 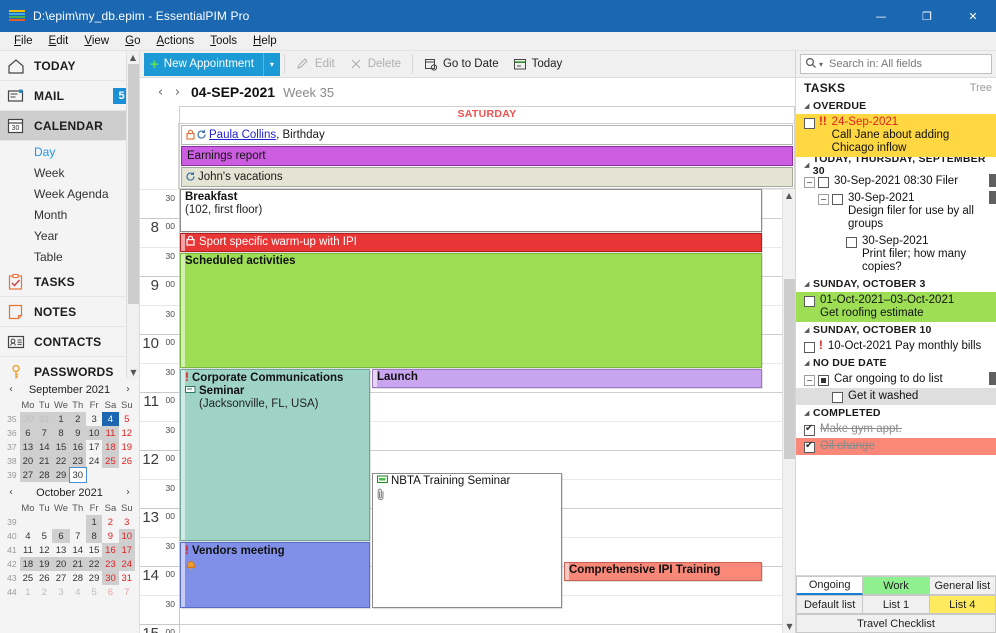 What do you see at coordinates (61, 550) in the screenshot?
I see `day-cell: 13` at bounding box center [61, 550].